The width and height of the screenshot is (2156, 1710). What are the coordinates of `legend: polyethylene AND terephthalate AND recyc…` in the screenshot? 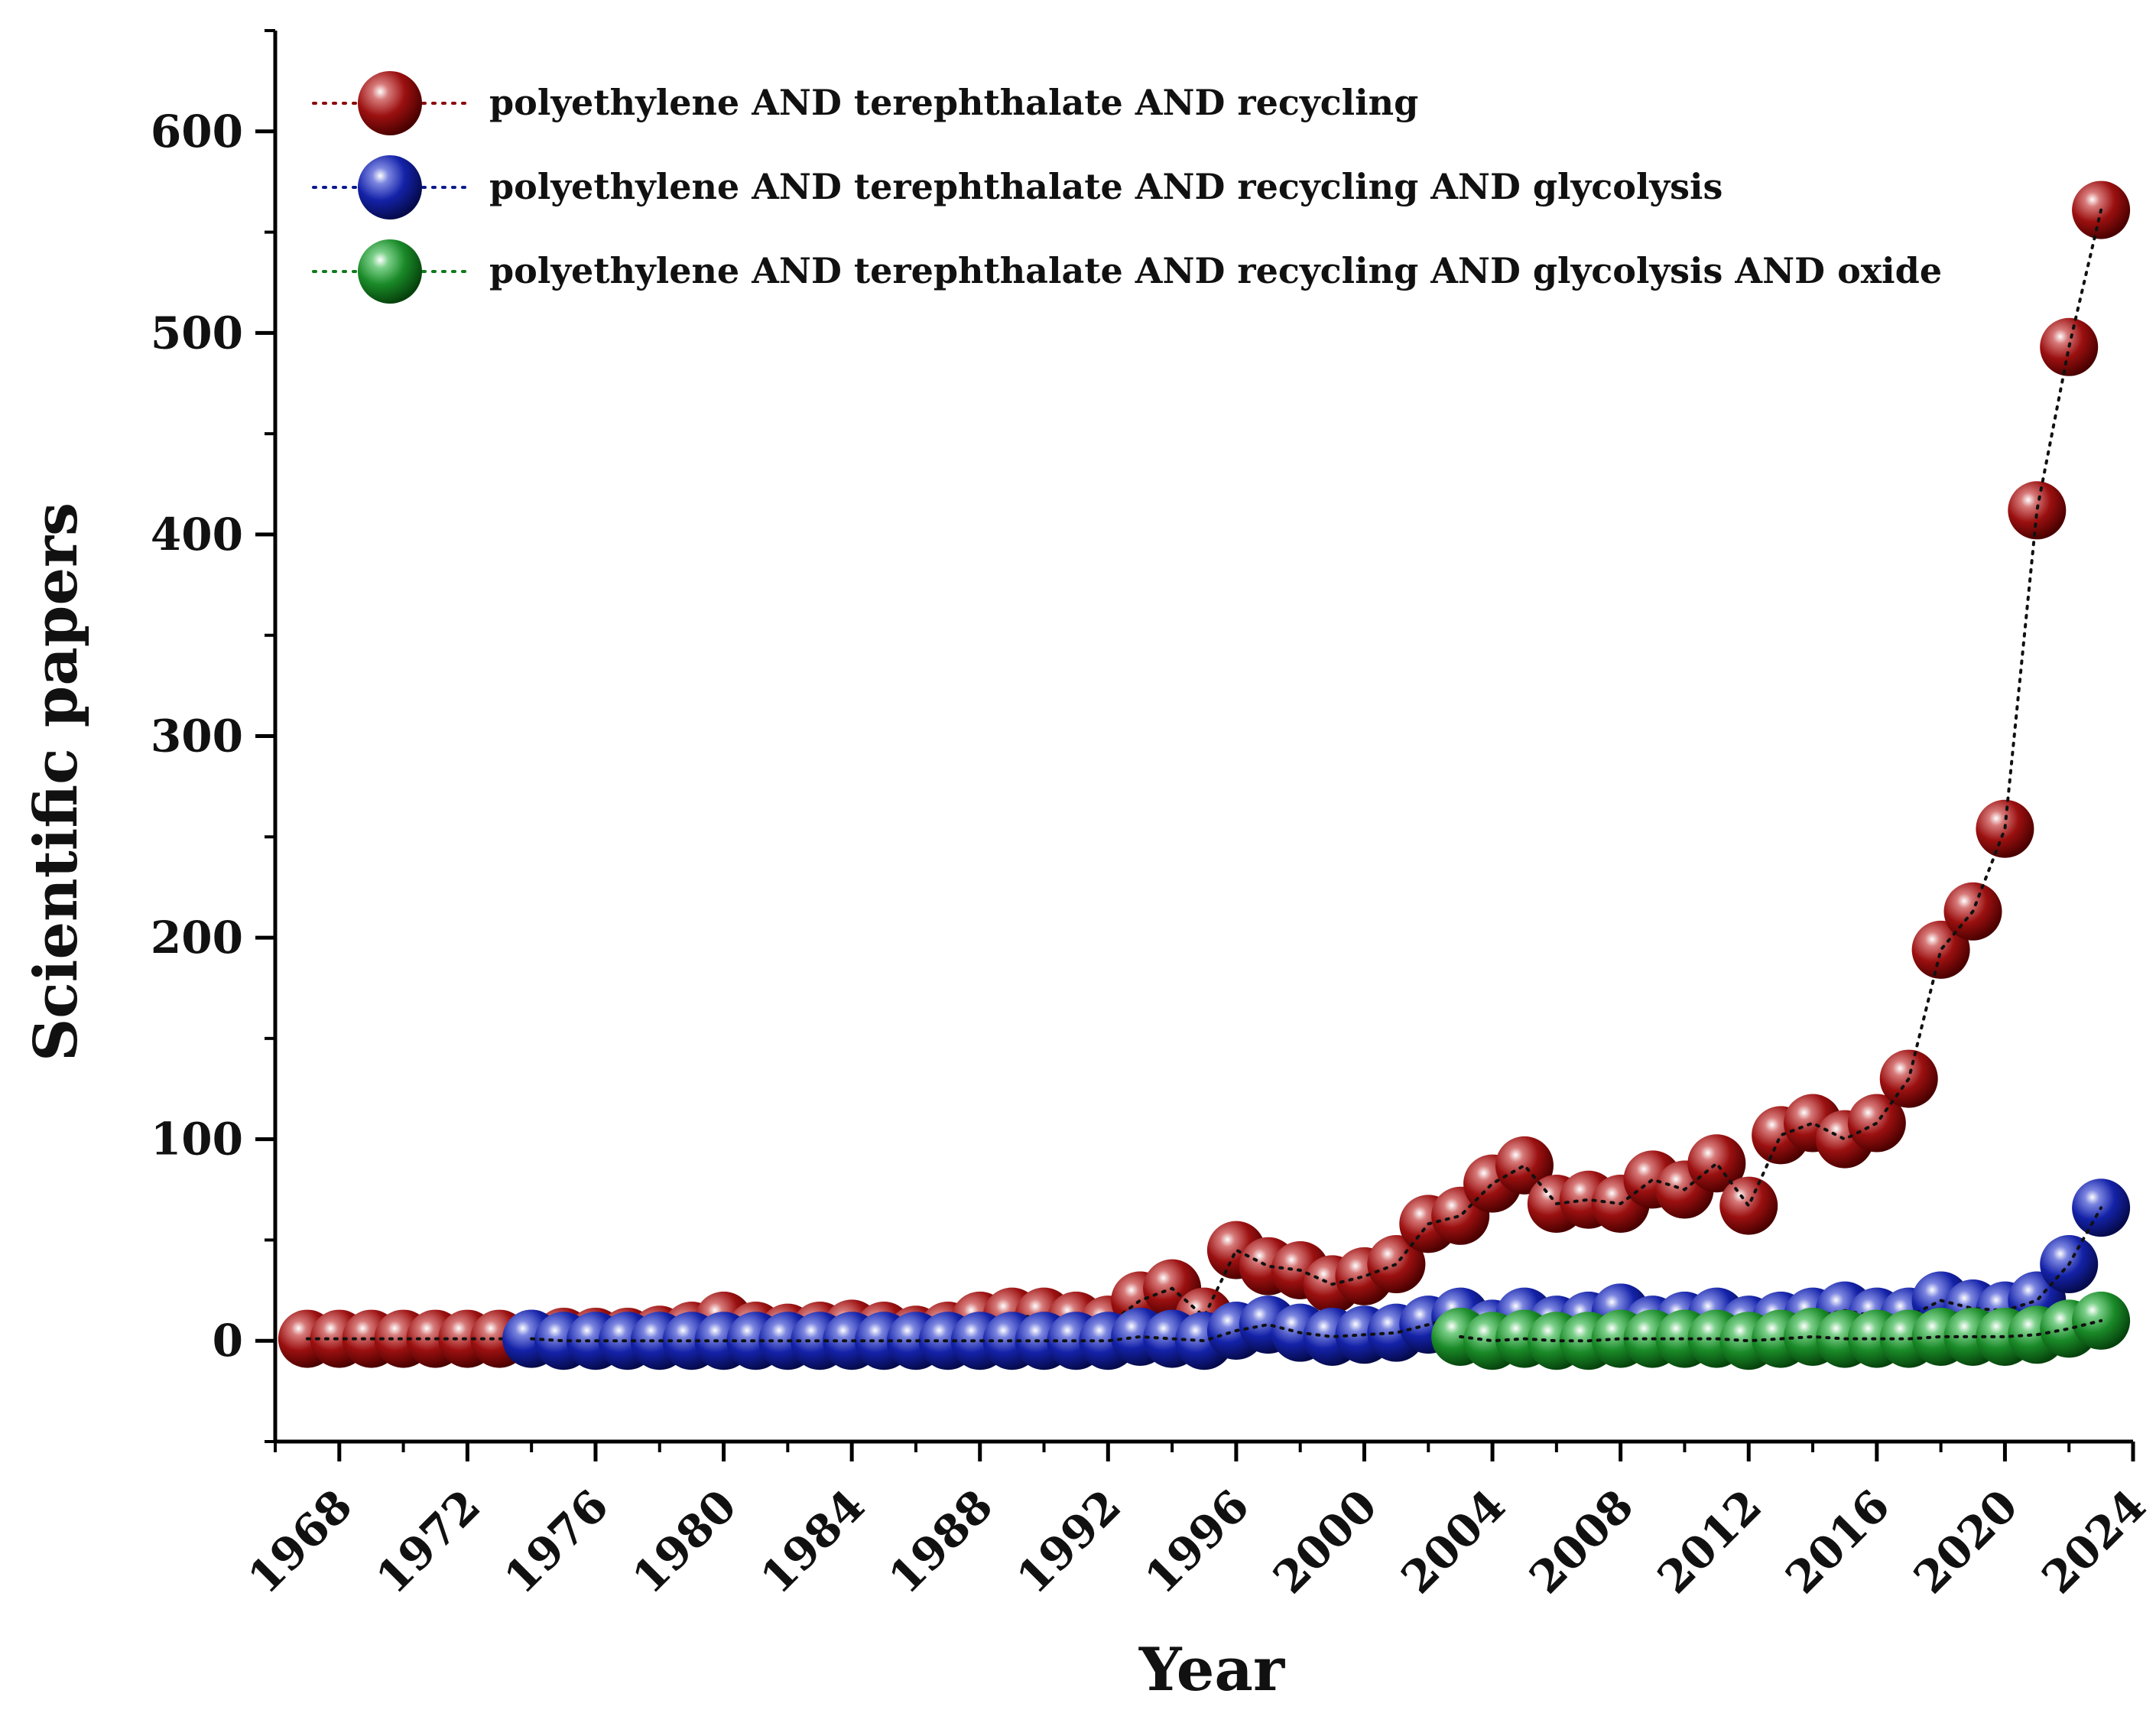 It's located at (1127, 187).